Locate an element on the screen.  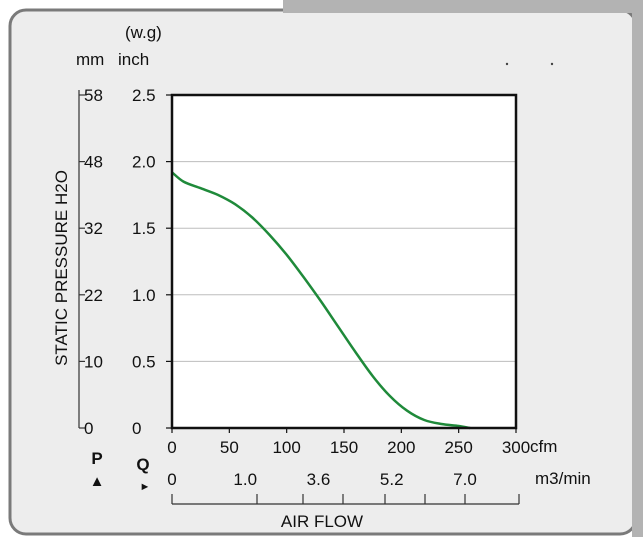
panel-header-bar is located at coordinates (463, 6).